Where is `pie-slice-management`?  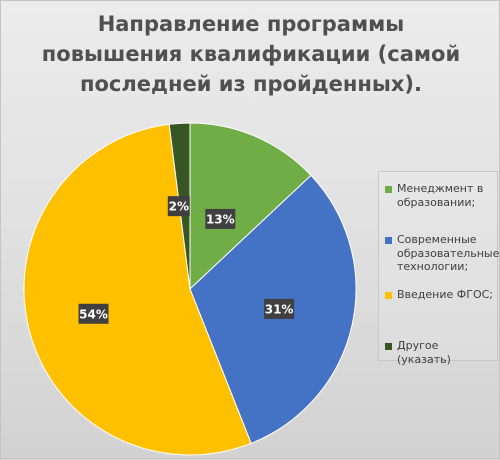
pie-slice-management is located at coordinates (250, 206).